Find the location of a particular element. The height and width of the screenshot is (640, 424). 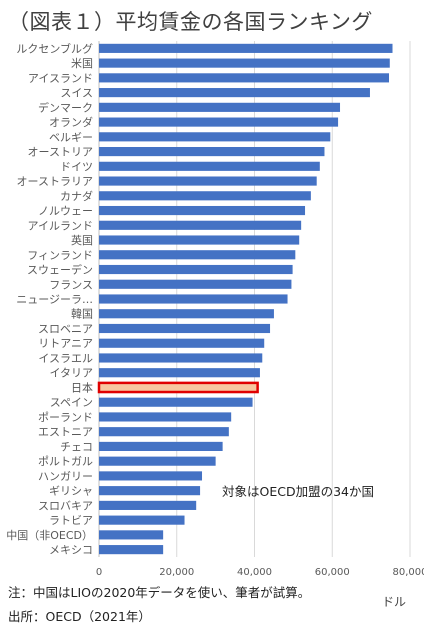

category-label: 韓国 is located at coordinates (82, 314).